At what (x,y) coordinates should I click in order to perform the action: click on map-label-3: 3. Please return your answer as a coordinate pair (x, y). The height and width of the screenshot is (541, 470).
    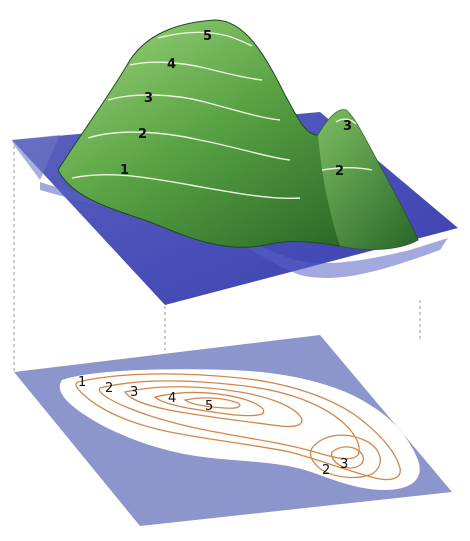
    Looking at the image, I should click on (134, 392).